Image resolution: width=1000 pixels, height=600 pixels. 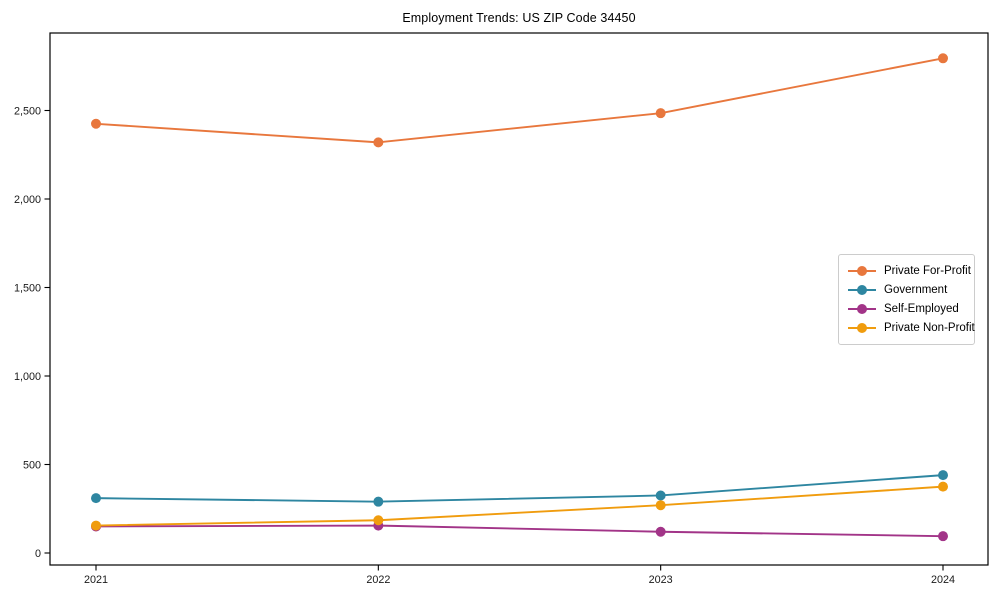 I want to click on legend-marker-government, so click(x=862, y=290).